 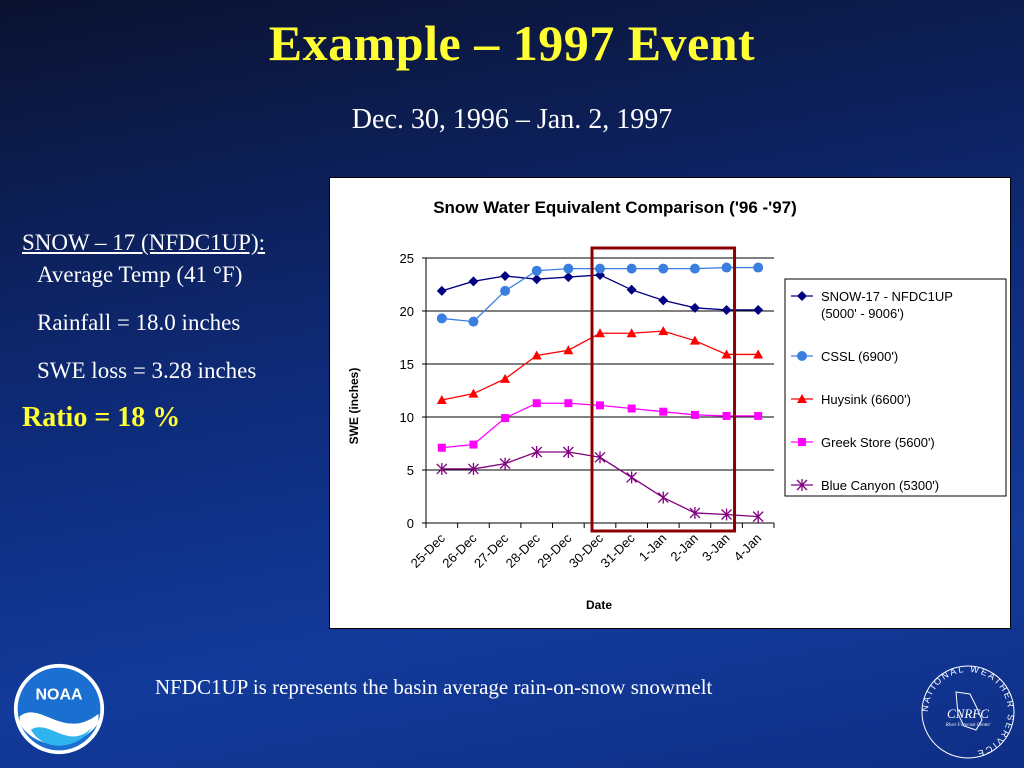 I want to click on highlight-box, so click(x=663, y=389).